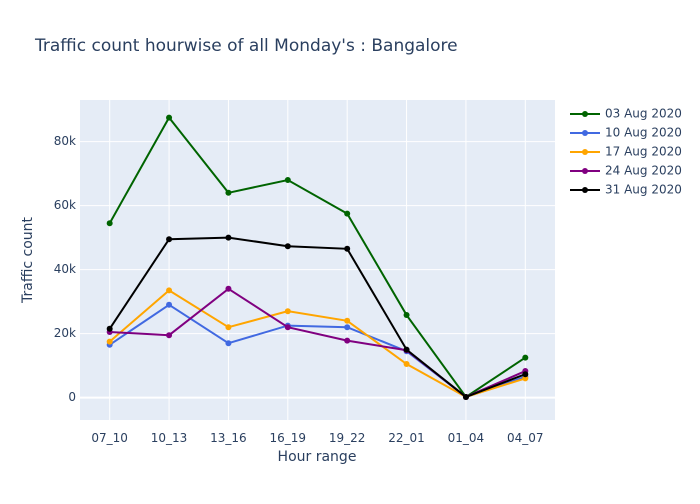 The image size is (700, 504). I want to click on y-tick-label: 40k, so click(65, 269).